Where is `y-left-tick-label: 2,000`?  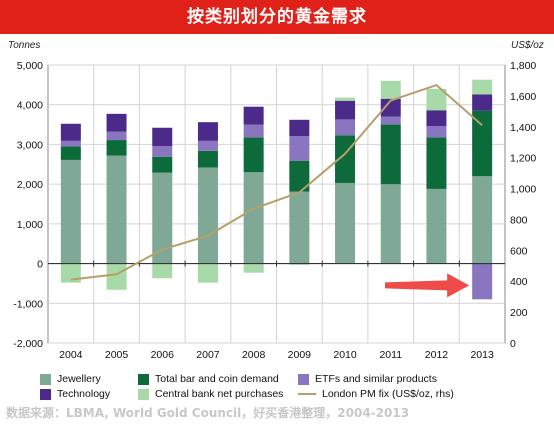 y-left-tick-label: 2,000 is located at coordinates (30, 185).